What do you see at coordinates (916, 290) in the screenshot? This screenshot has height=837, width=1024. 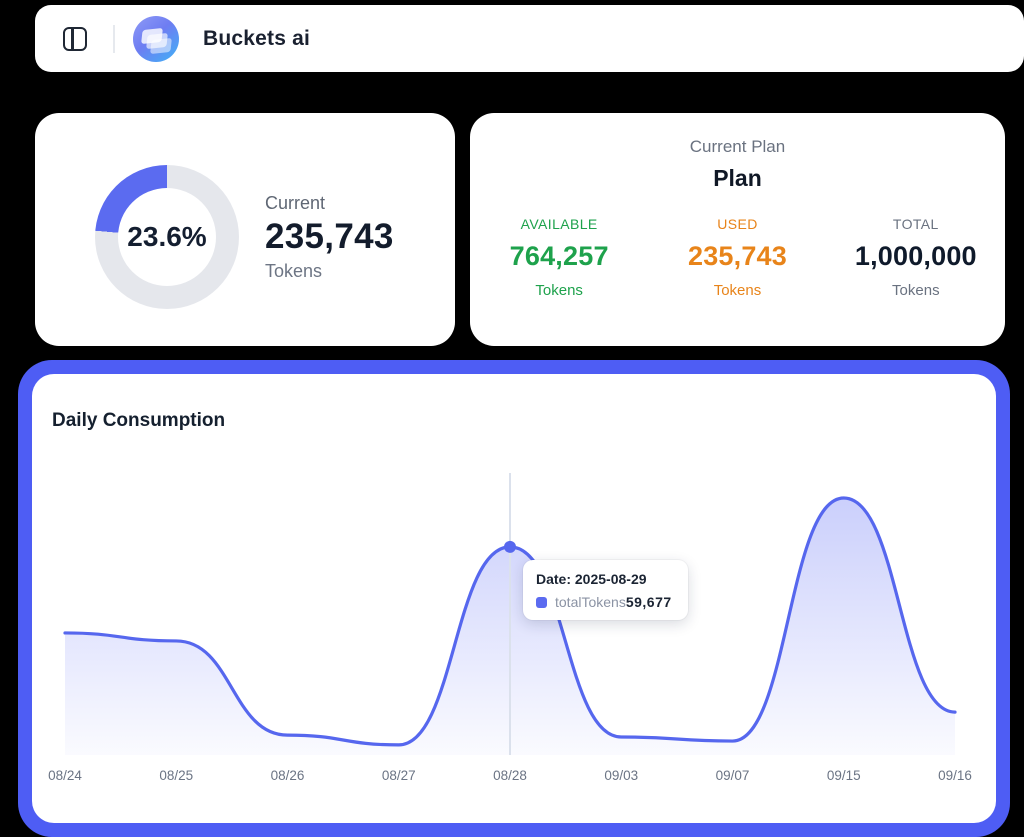 I see `stat-total-unit: Tokens` at bounding box center [916, 290].